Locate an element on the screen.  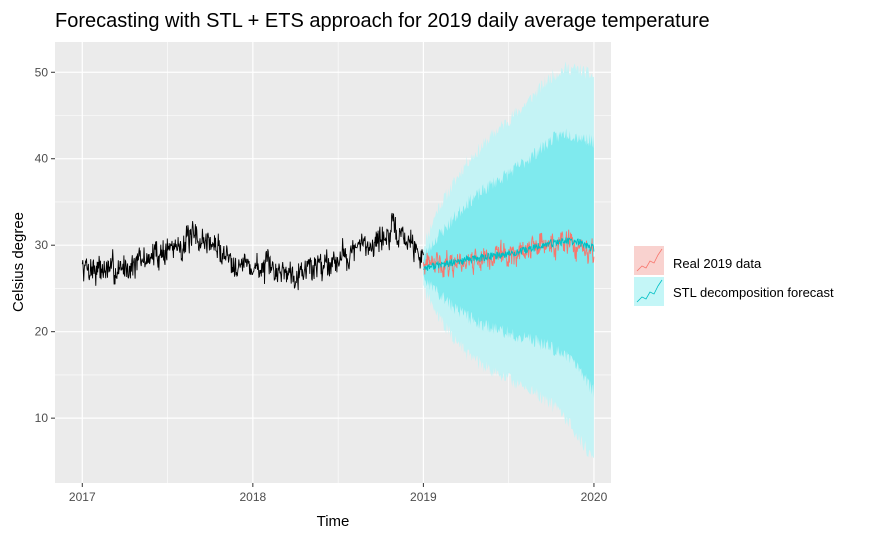
x-tick-label: 2019 is located at coordinates (423, 497).